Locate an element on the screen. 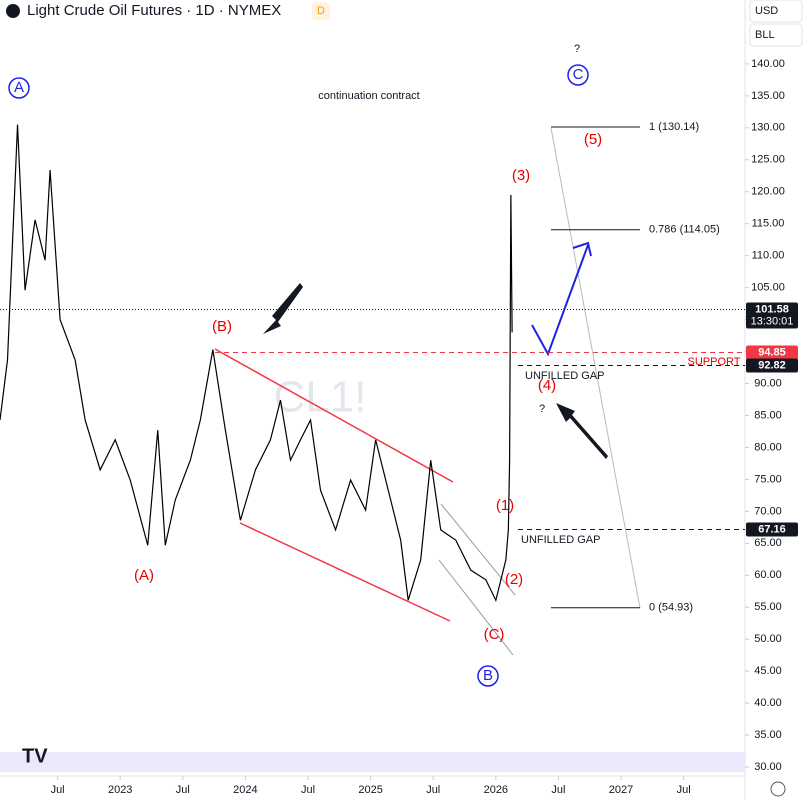 The width and height of the screenshot is (804, 805). watermark: CL1! is located at coordinates (320, 397).